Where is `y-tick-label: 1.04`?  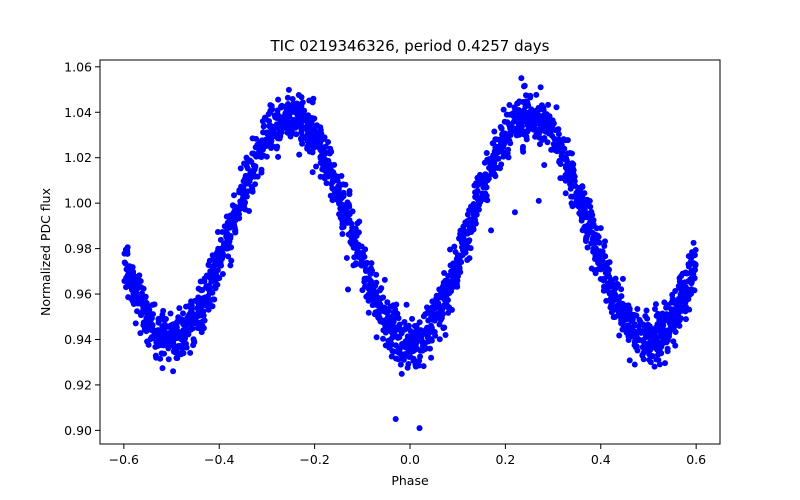 y-tick-label: 1.04 is located at coordinates (78, 112).